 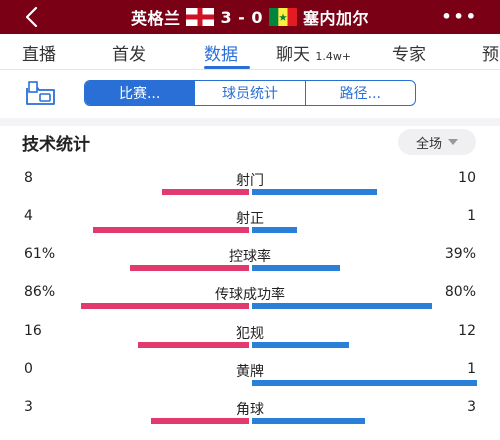 I want to click on stat-away-value: 12, so click(x=467, y=331).